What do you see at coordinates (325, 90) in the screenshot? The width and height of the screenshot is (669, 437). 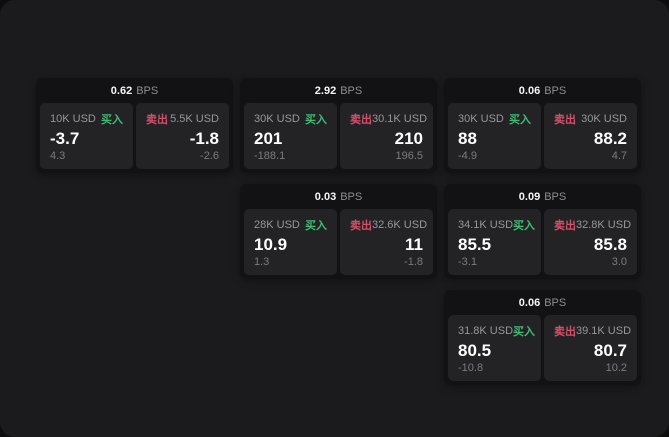 I see `spread-bps-value: 2.92` at bounding box center [325, 90].